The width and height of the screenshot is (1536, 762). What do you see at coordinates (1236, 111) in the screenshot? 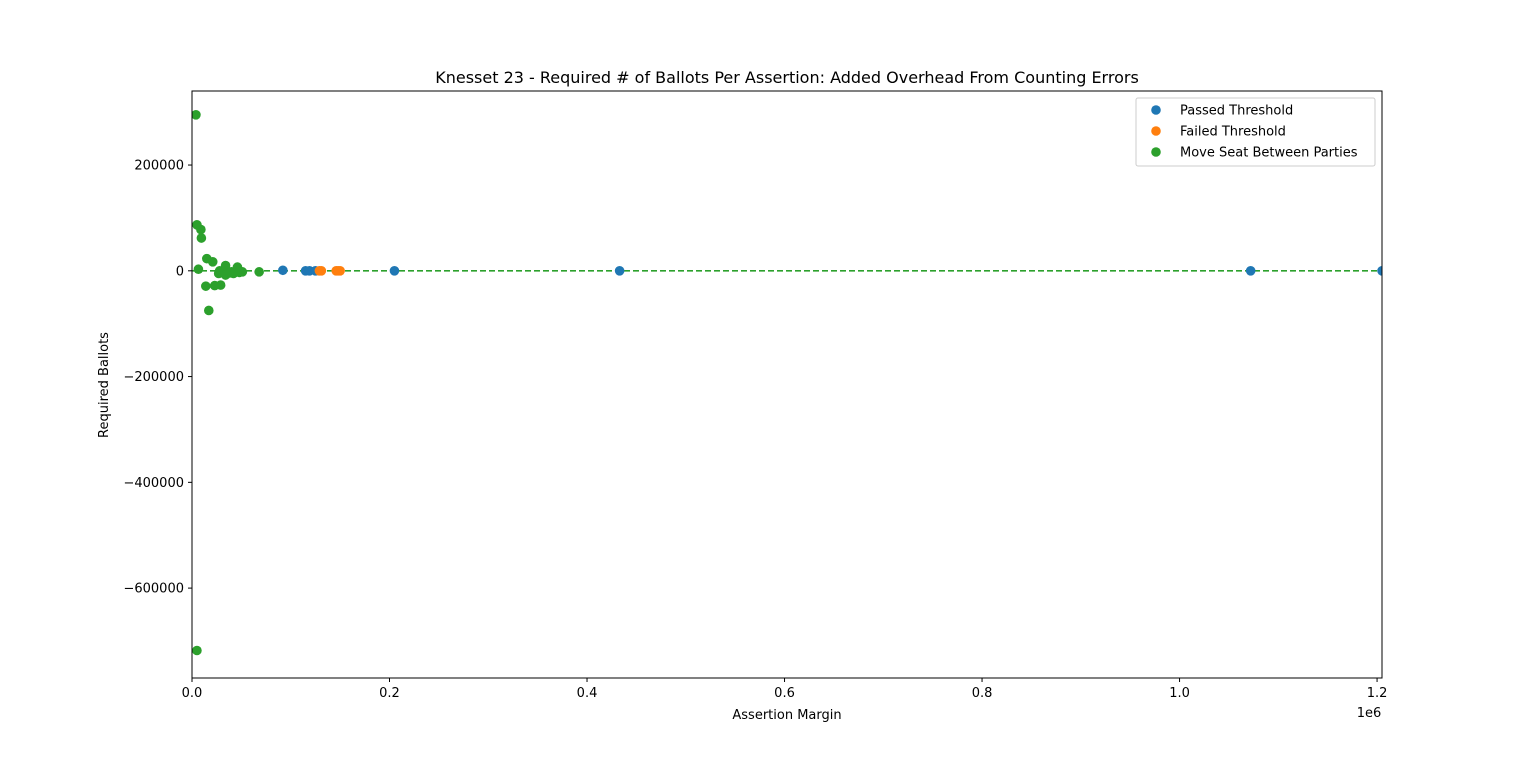
I see `legend-label: Passed Threshold` at bounding box center [1236, 111].